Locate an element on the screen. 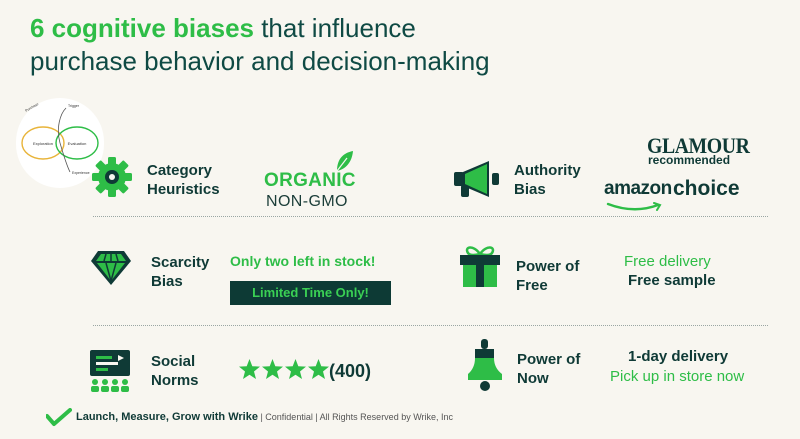 The height and width of the screenshot is (439, 800). top-loop-label: Trigger is located at coordinates (74, 106).